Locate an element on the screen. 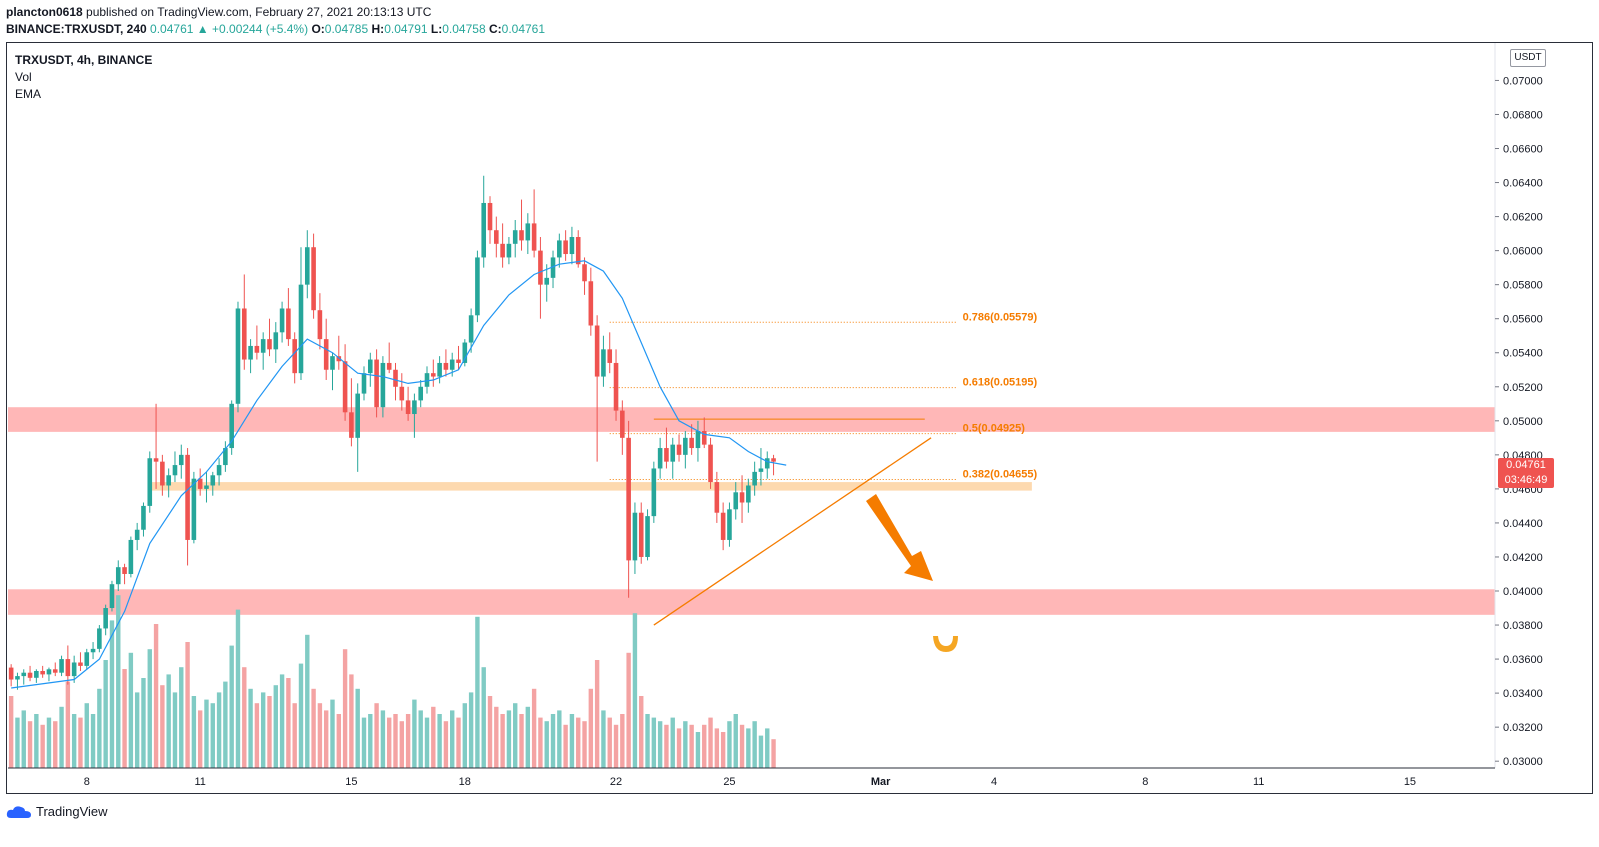  price-tick-label: 0.03600 is located at coordinates (1523, 660).